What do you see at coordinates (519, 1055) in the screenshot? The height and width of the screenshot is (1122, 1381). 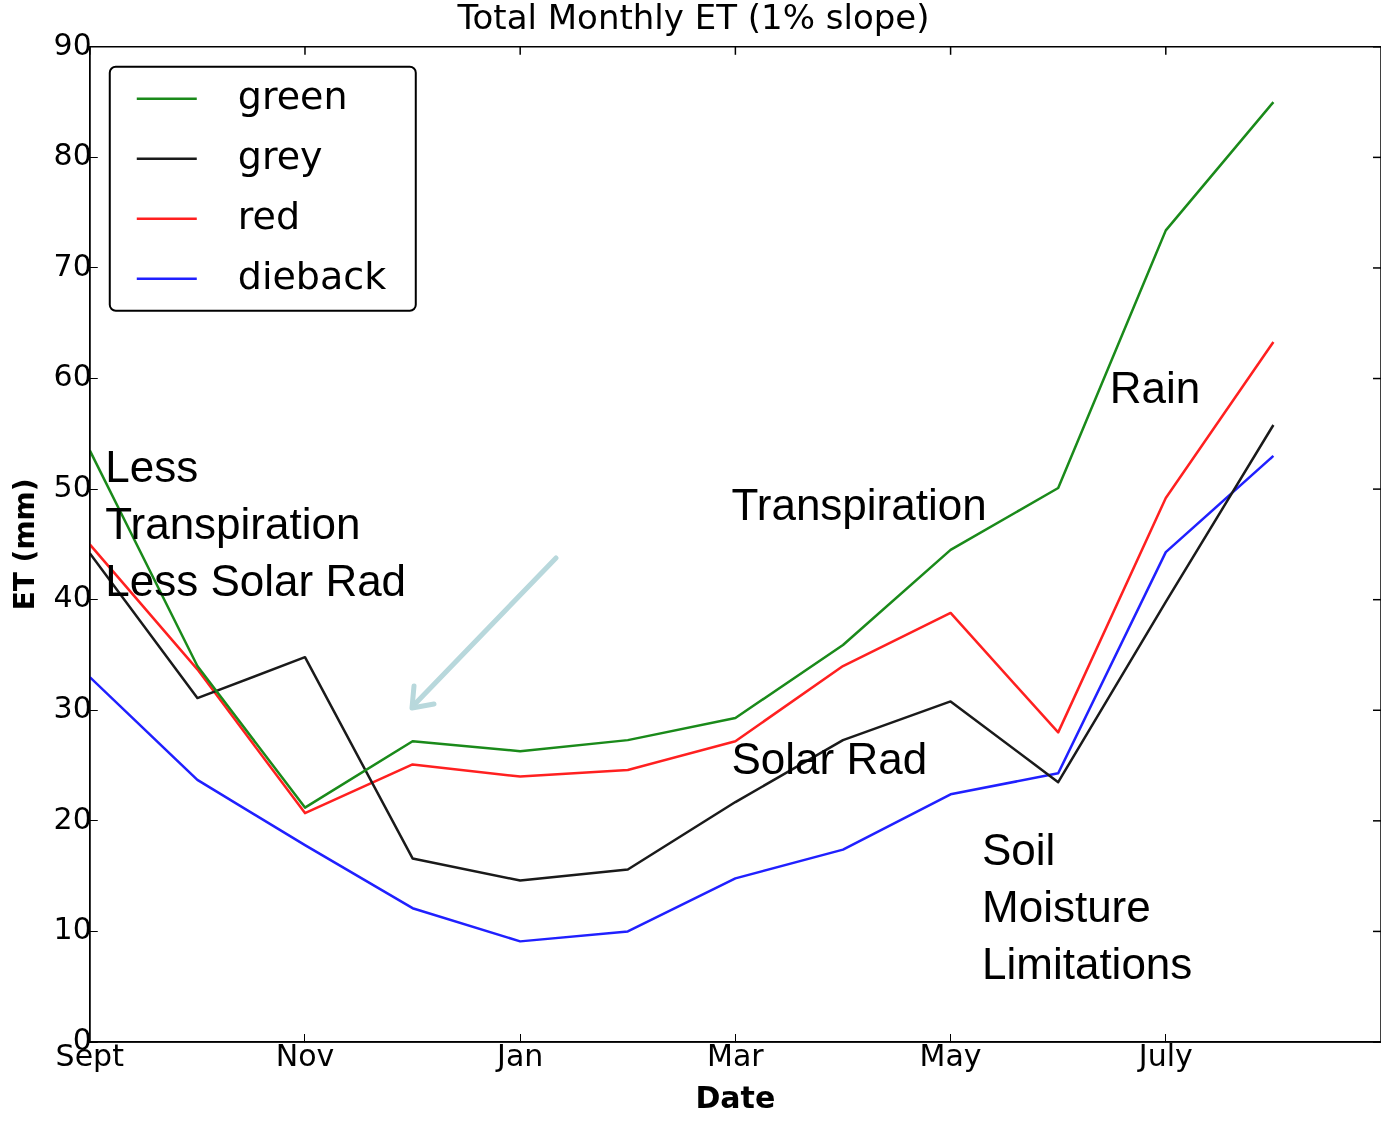 I see `x-tick-label: Jan` at bounding box center [519, 1055].